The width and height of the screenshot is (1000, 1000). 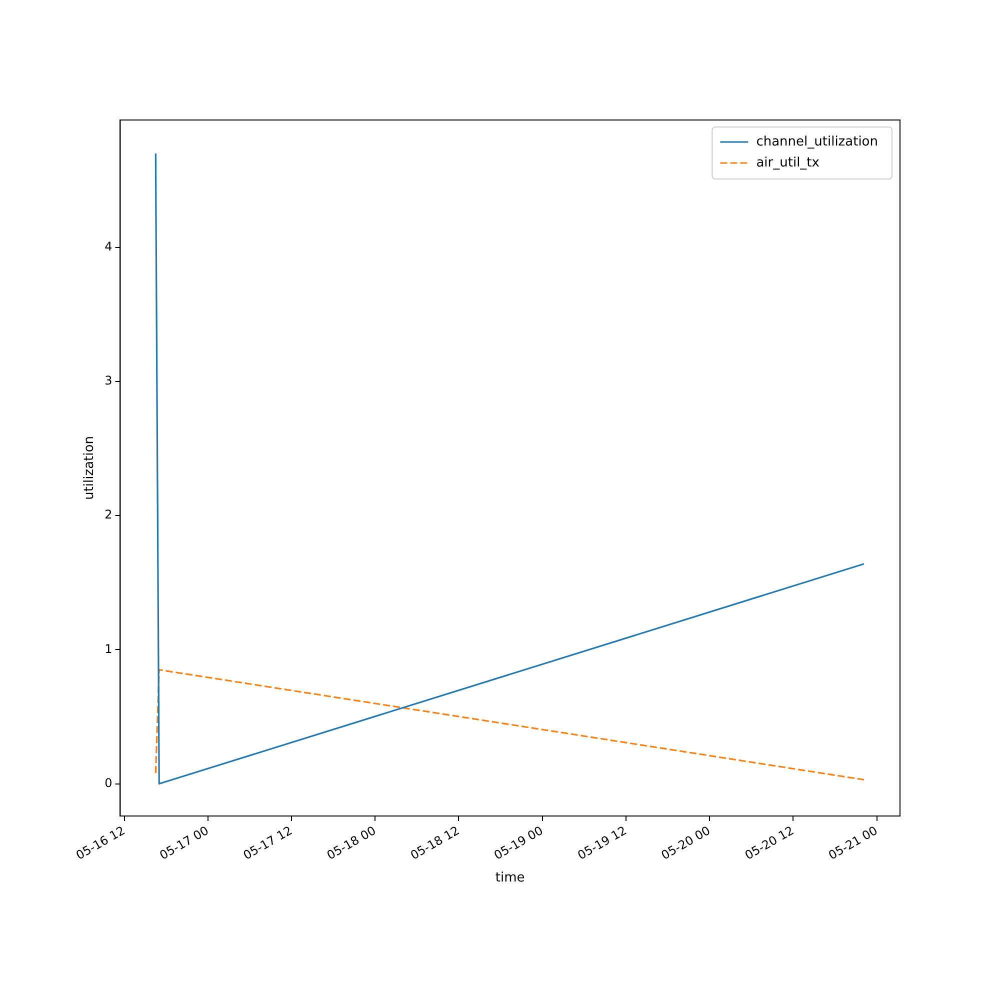 I want to click on y-tick-label: 0, so click(x=108, y=783).